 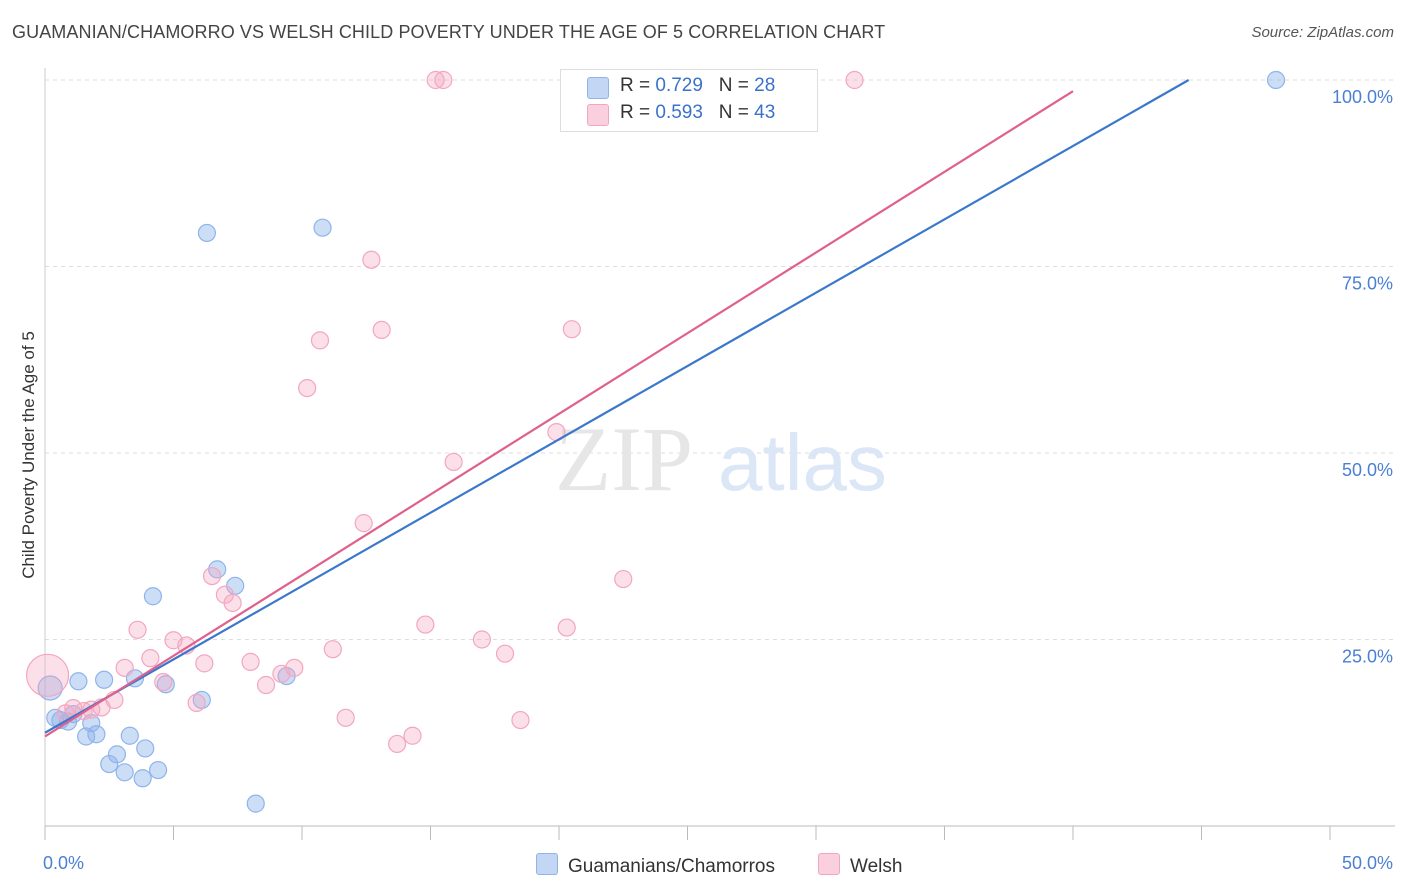 I want to click on watermark-zip: ZIP, so click(x=624, y=459).